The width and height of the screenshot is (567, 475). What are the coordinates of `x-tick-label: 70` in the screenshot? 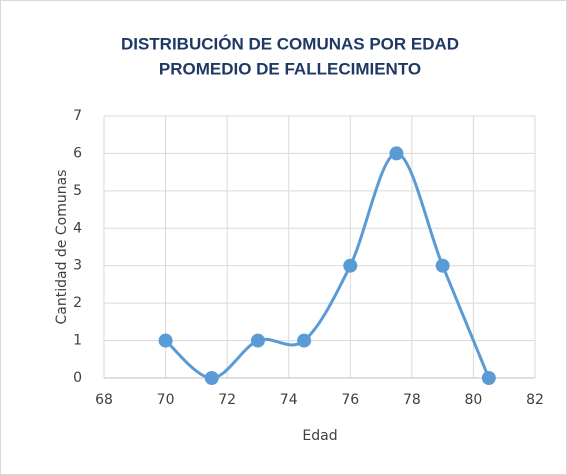 It's located at (166, 400).